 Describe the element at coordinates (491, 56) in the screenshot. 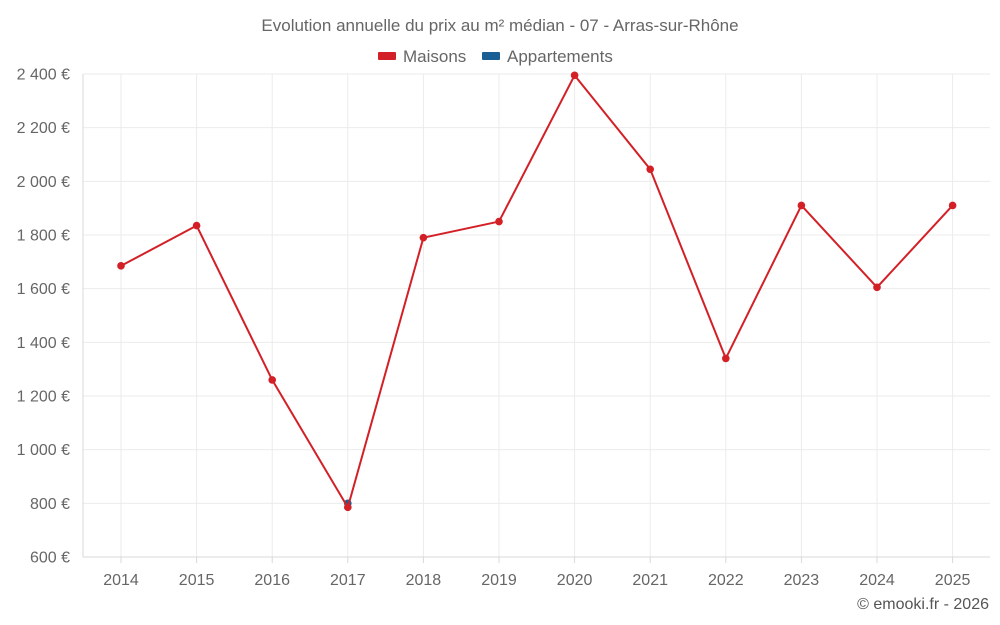

I see `legend-swatch-appartements` at that location.